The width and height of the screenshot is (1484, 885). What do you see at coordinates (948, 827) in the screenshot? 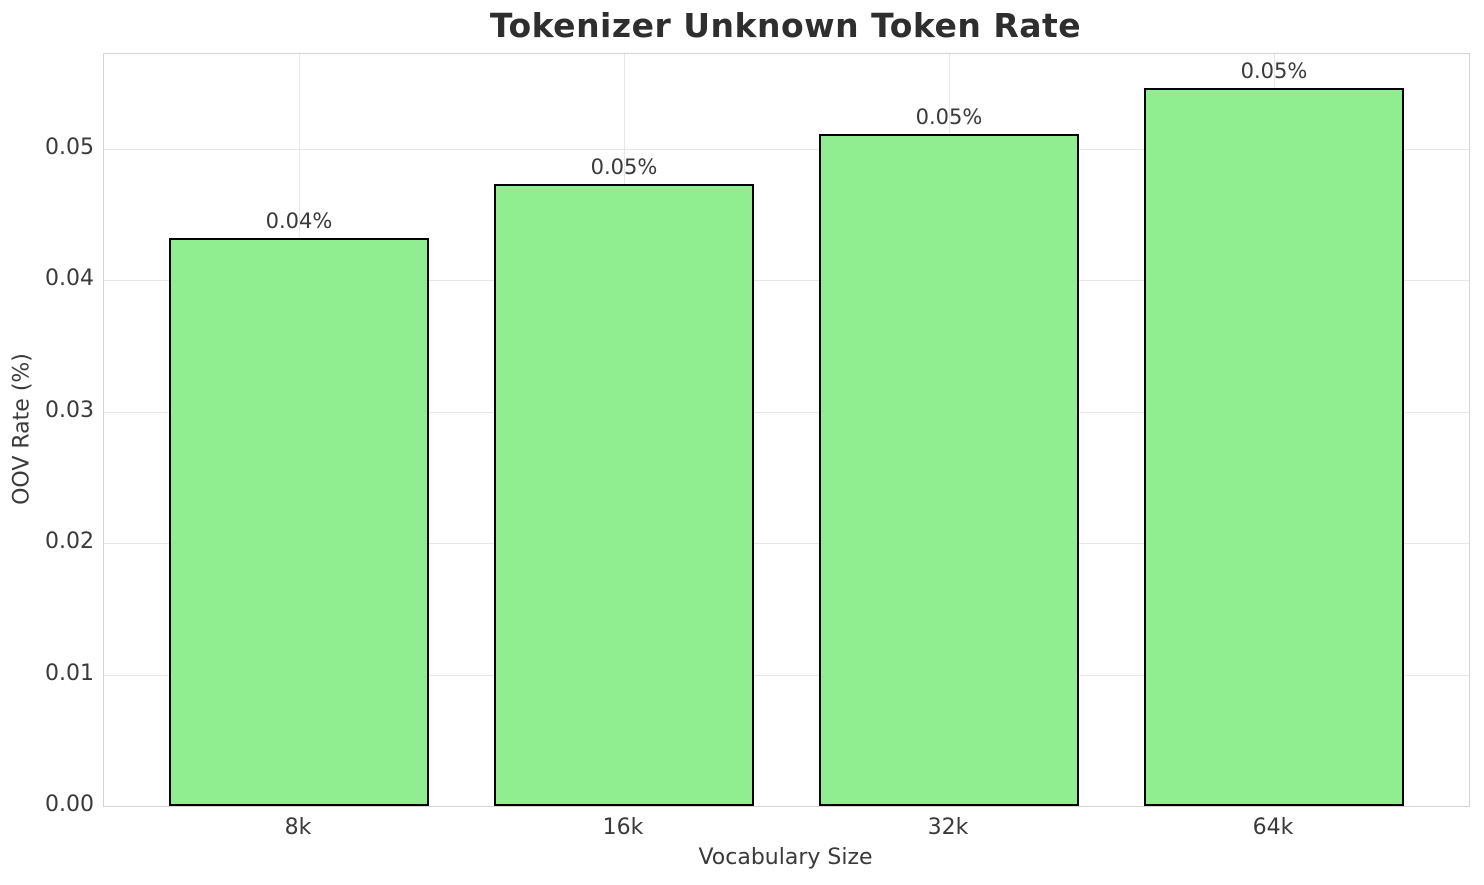
I see `x-tick-label: 32k` at bounding box center [948, 827].